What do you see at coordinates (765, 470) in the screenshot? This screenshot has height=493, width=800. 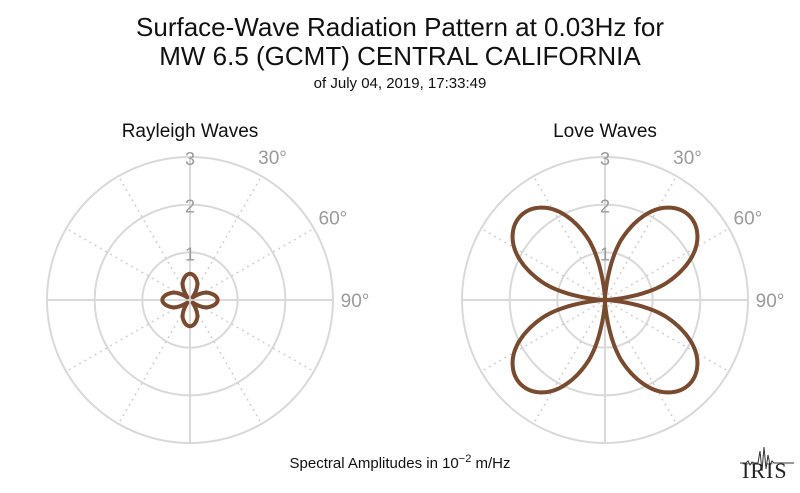 I see `iris-logo-text: IRIS` at bounding box center [765, 470].